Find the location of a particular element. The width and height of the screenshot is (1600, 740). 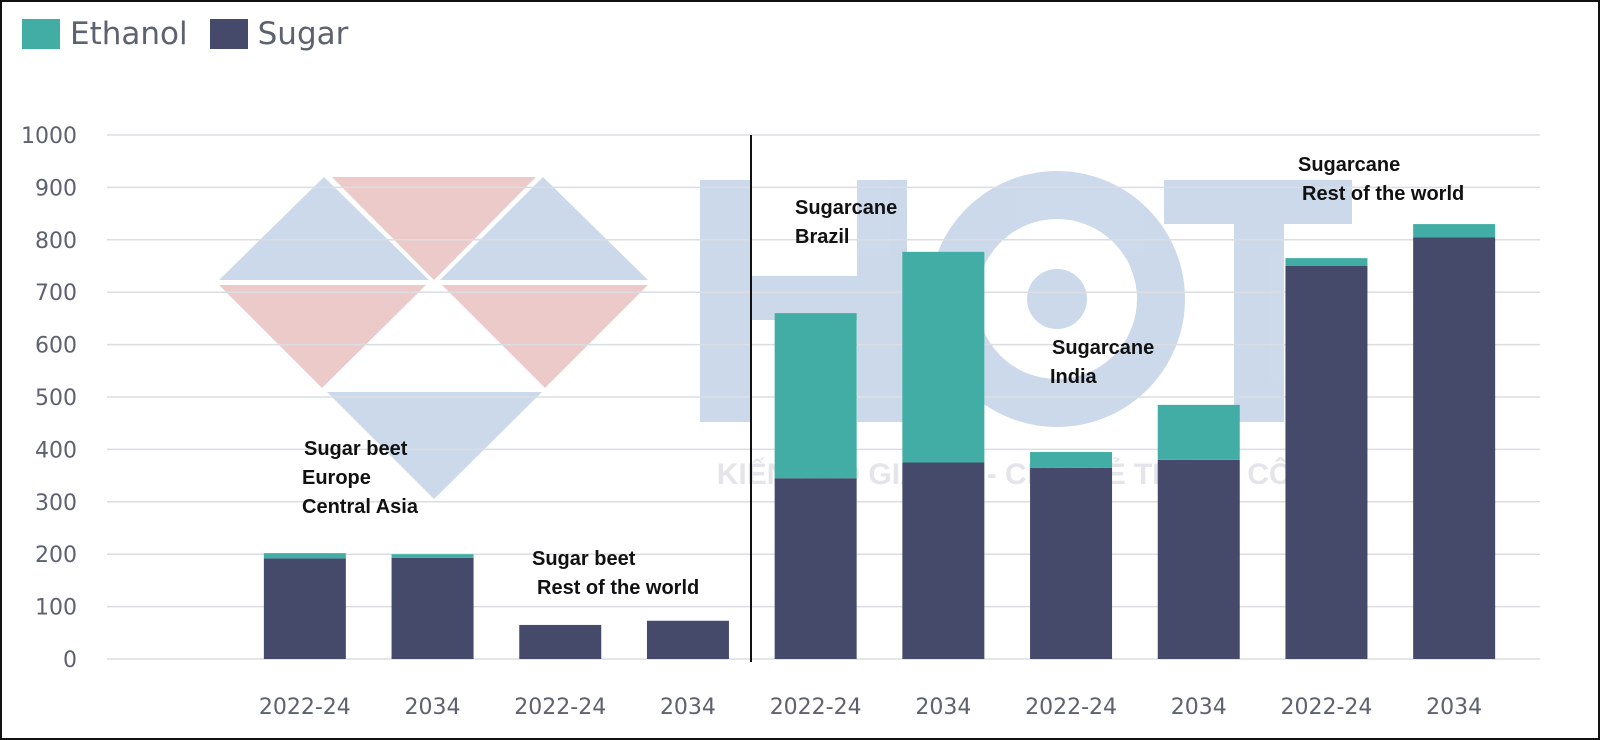

legend-label-sugar: Sugar is located at coordinates (303, 34).